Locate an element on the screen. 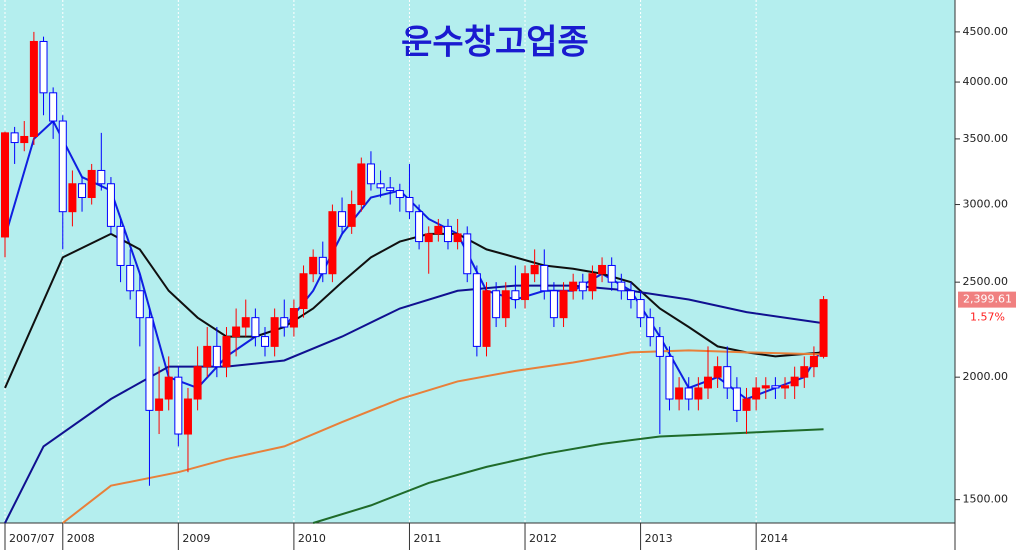 Image resolution: width=1017 pixels, height=550 pixels. y-tick-label: 2500.00 is located at coordinates (986, 281).